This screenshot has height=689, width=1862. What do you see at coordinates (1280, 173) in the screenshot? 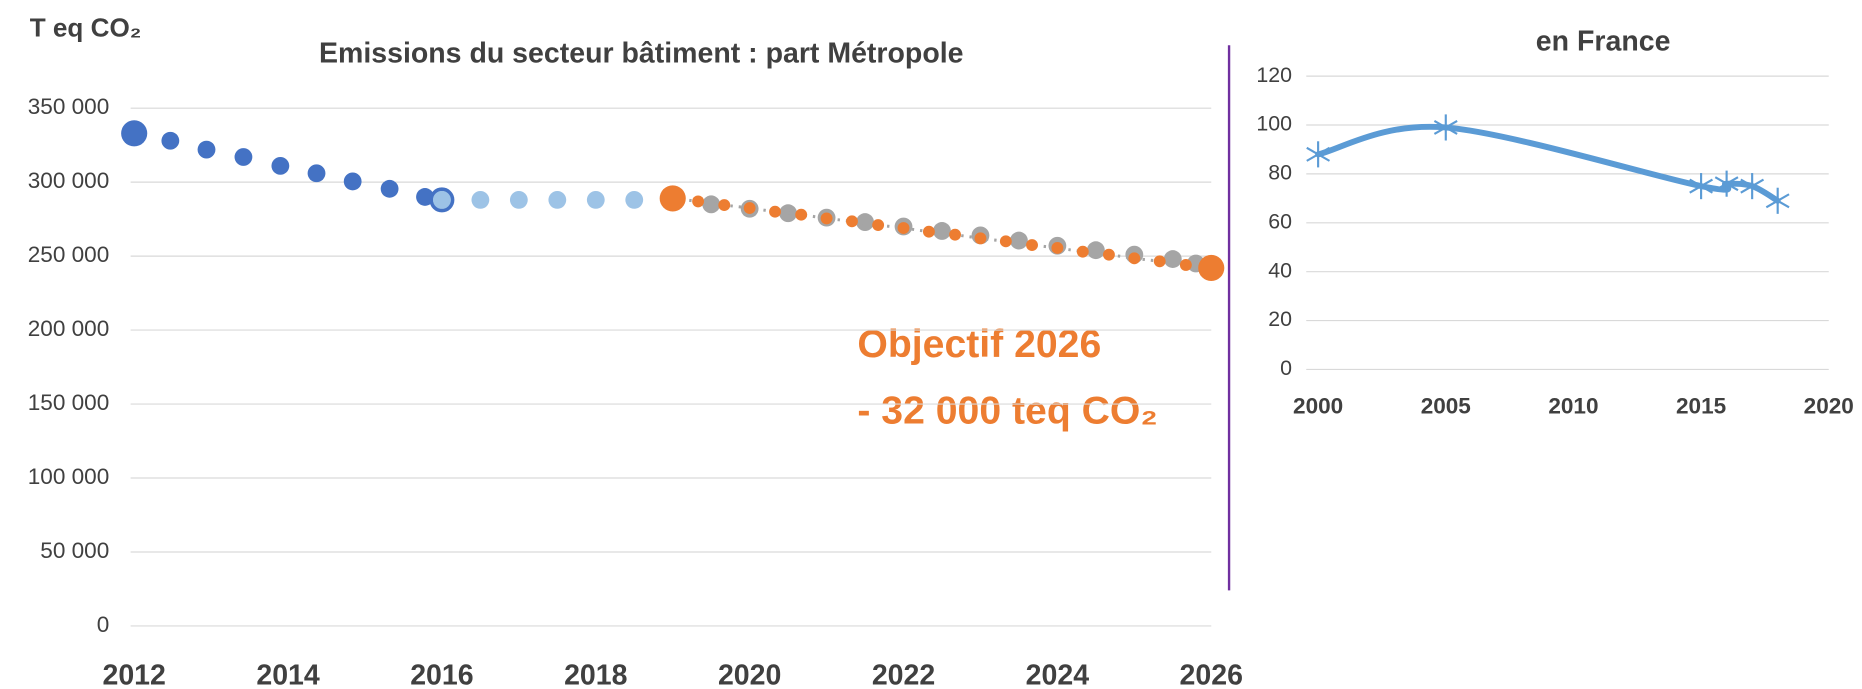
I see `y-tick-label: 80` at bounding box center [1280, 173].